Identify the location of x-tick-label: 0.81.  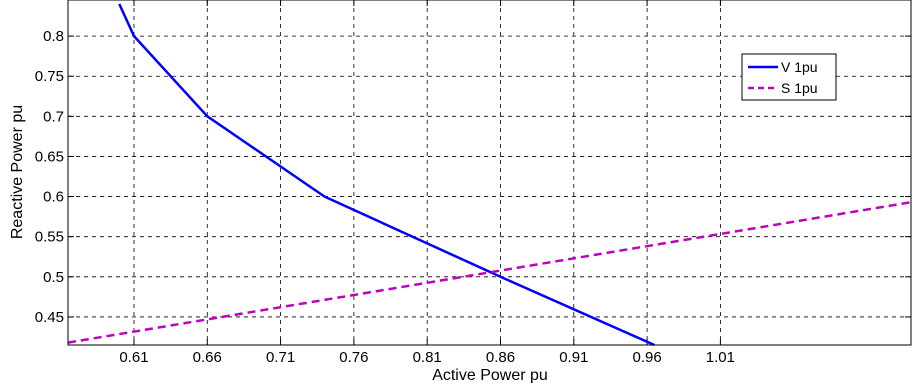
(427, 357).